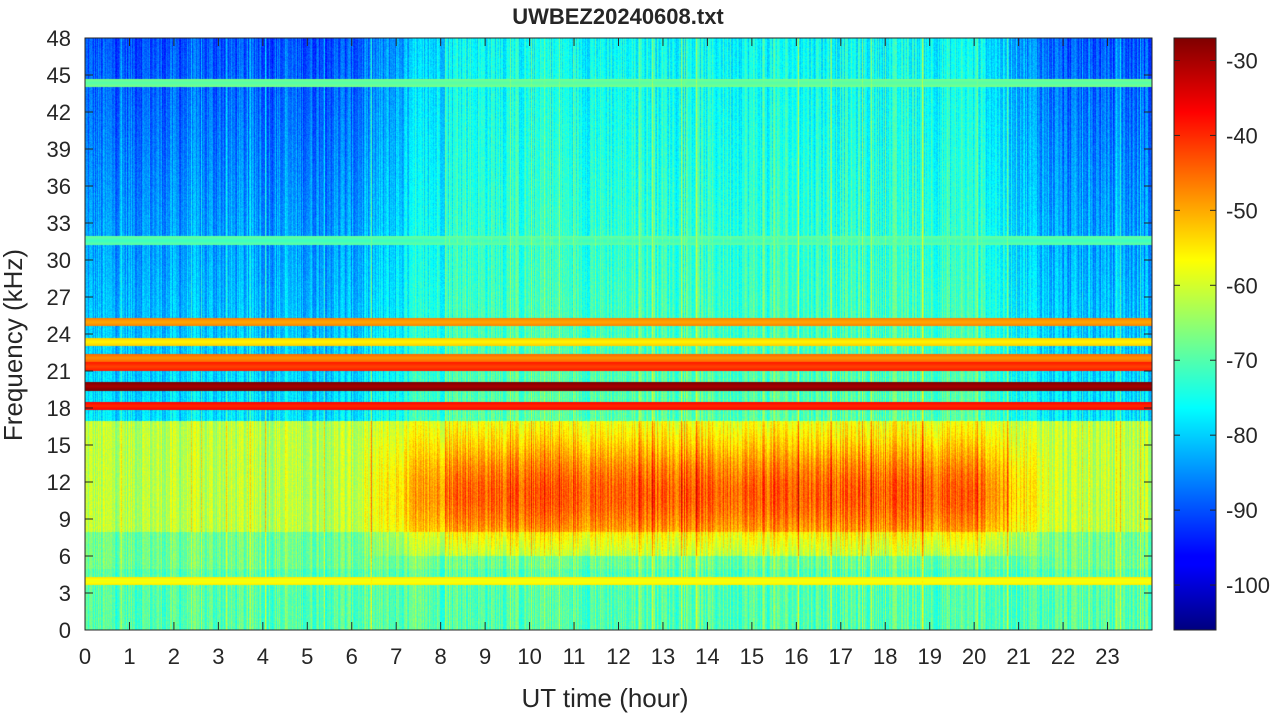  Describe the element at coordinates (1242, 285) in the screenshot. I see `colorbar-tick-label: -60` at that location.